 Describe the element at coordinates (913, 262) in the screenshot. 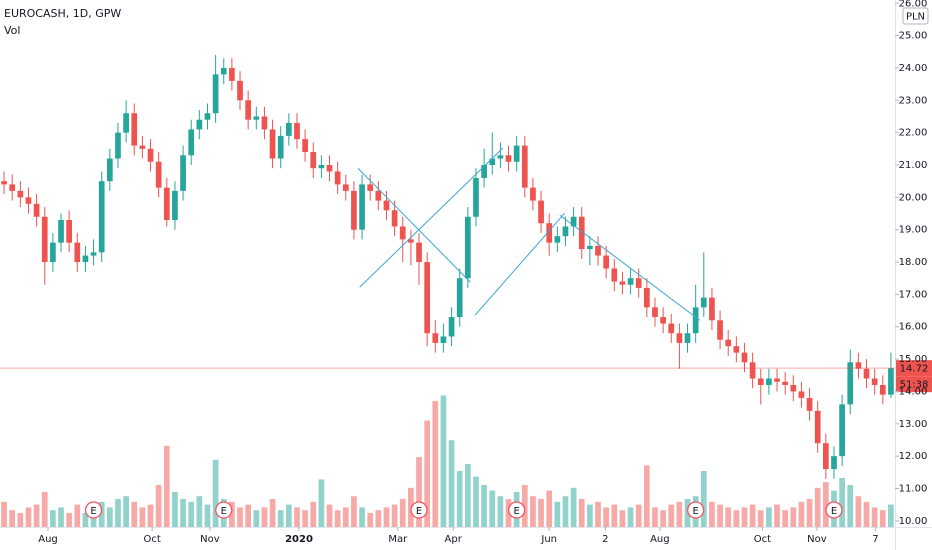

I see `y-tick-label: 18.00` at that location.